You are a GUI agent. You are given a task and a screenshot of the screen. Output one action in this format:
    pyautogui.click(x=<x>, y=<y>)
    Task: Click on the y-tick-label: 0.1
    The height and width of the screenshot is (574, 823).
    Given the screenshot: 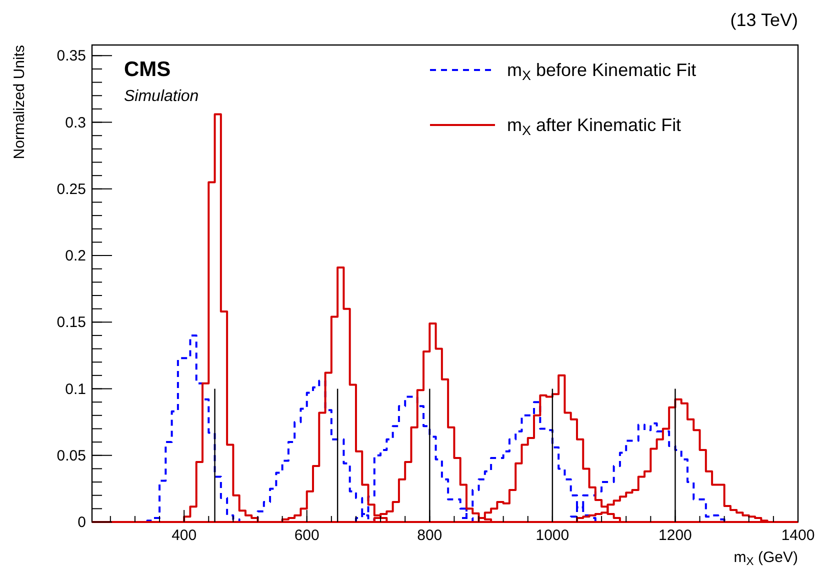 What is the action you would take?
    pyautogui.click(x=75, y=389)
    